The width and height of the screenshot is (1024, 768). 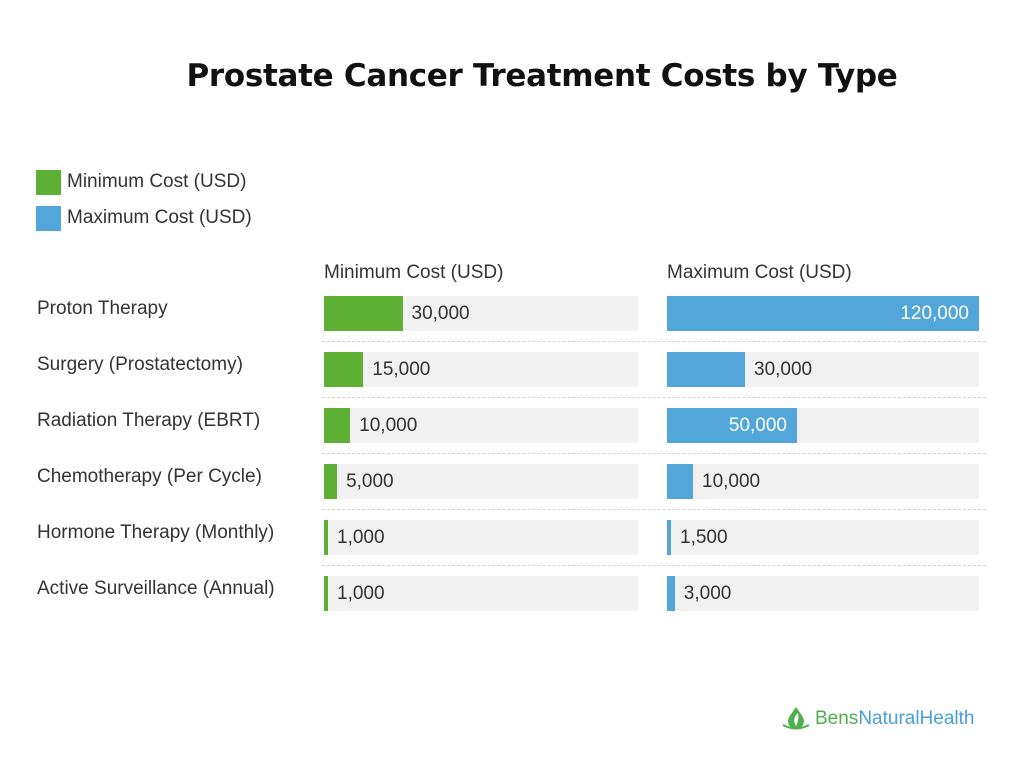 I want to click on legend-label-minimum: Minimum Cost (USD), so click(x=157, y=181).